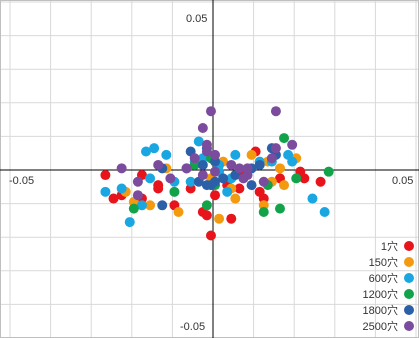  Describe the element at coordinates (389, 246) in the screenshot. I see `legend-label-1: 1穴` at that location.